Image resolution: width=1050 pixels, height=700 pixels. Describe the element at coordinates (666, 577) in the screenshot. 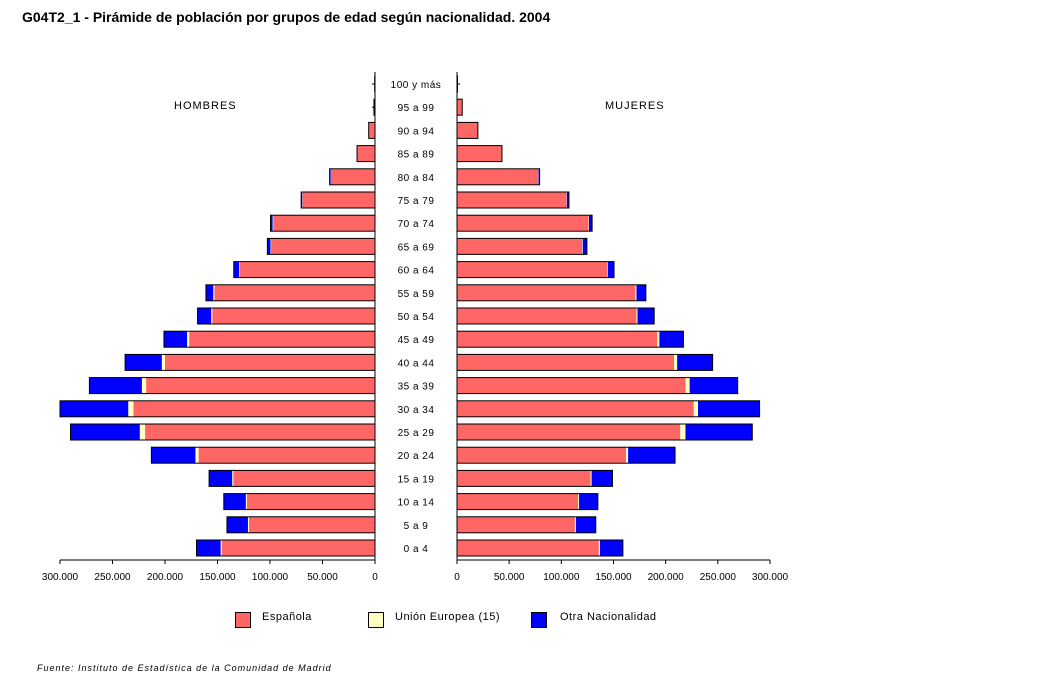

I see `right-x-tick-label: 200.000` at that location.